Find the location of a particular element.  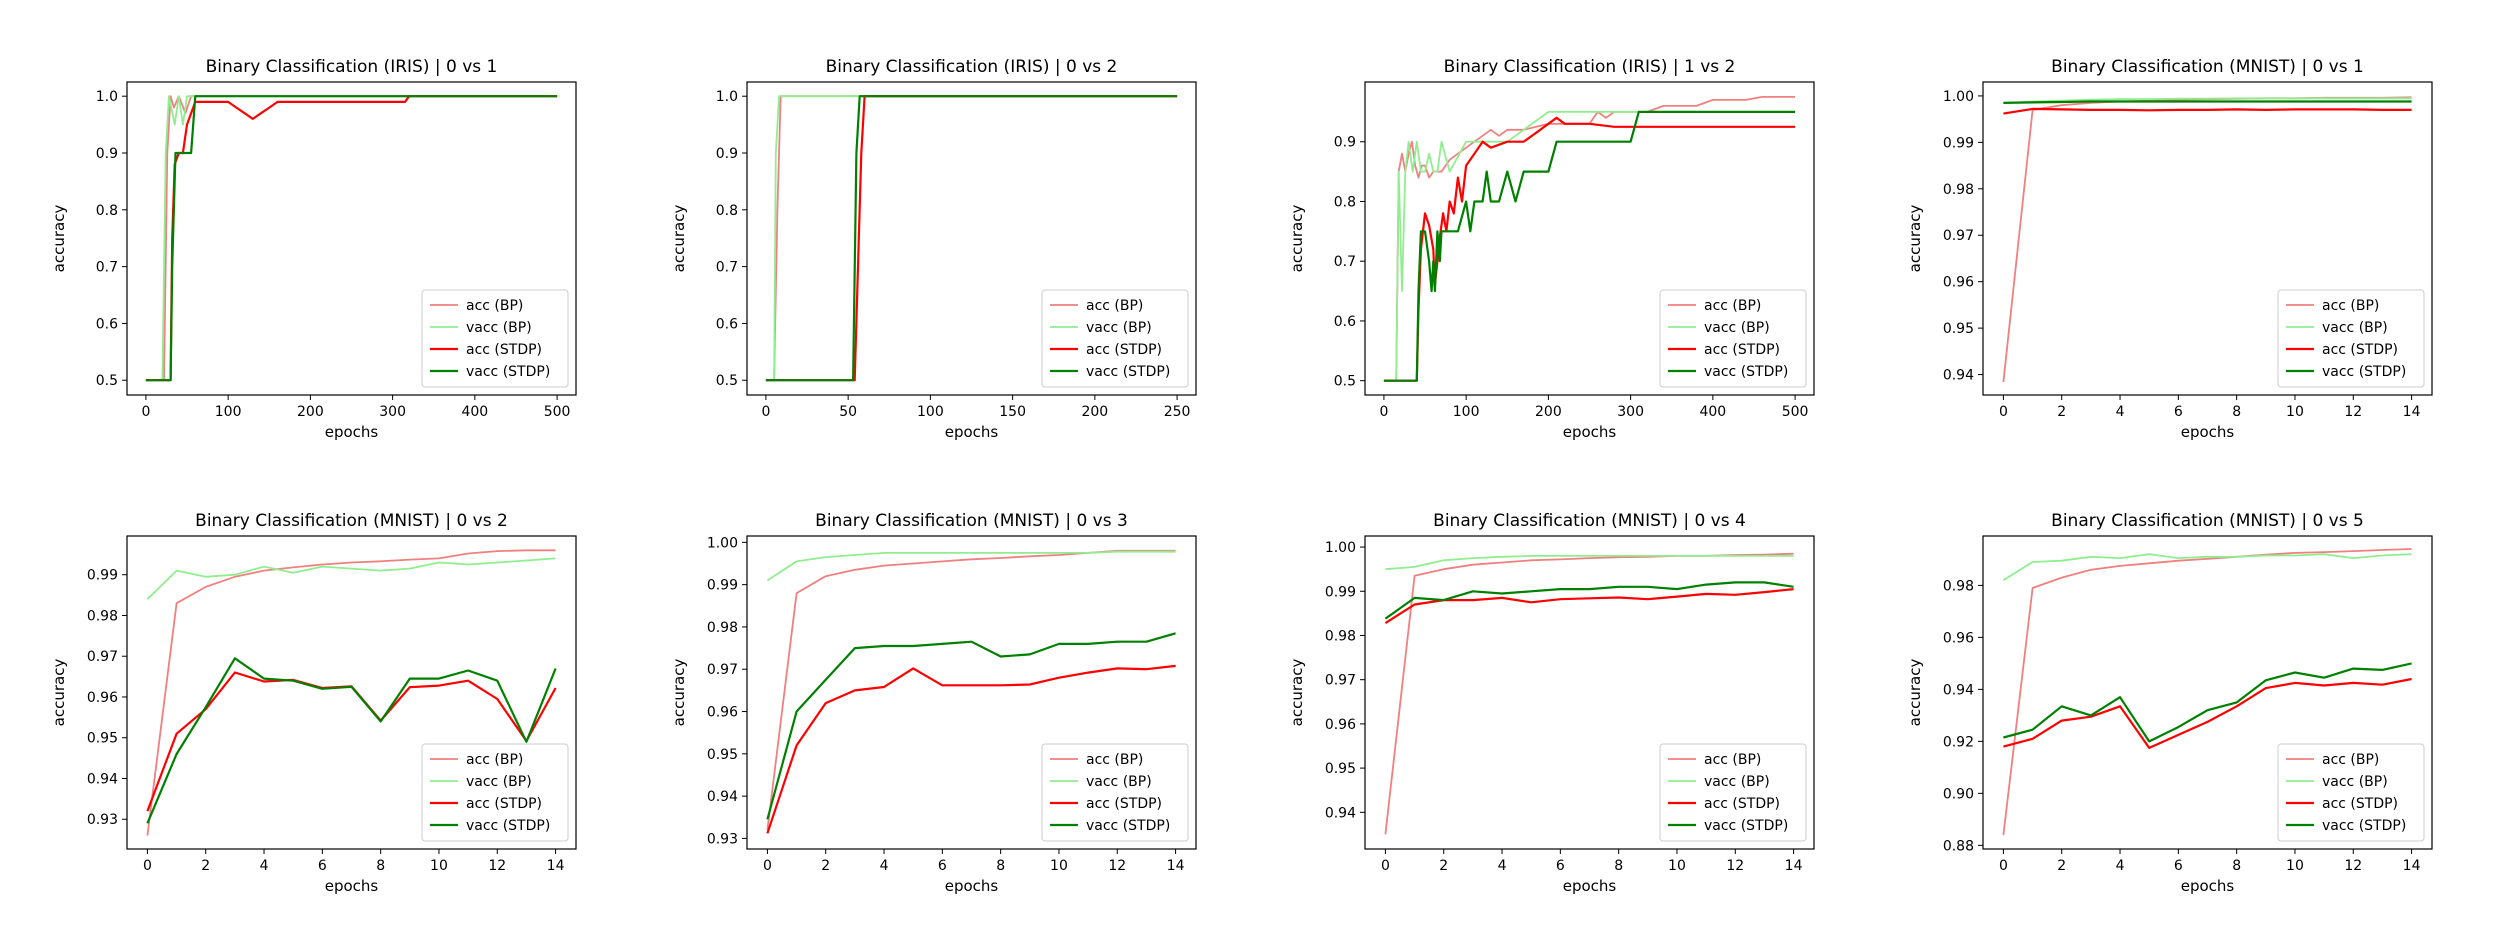

series-line-acc-bp is located at coordinates (1589, 239).